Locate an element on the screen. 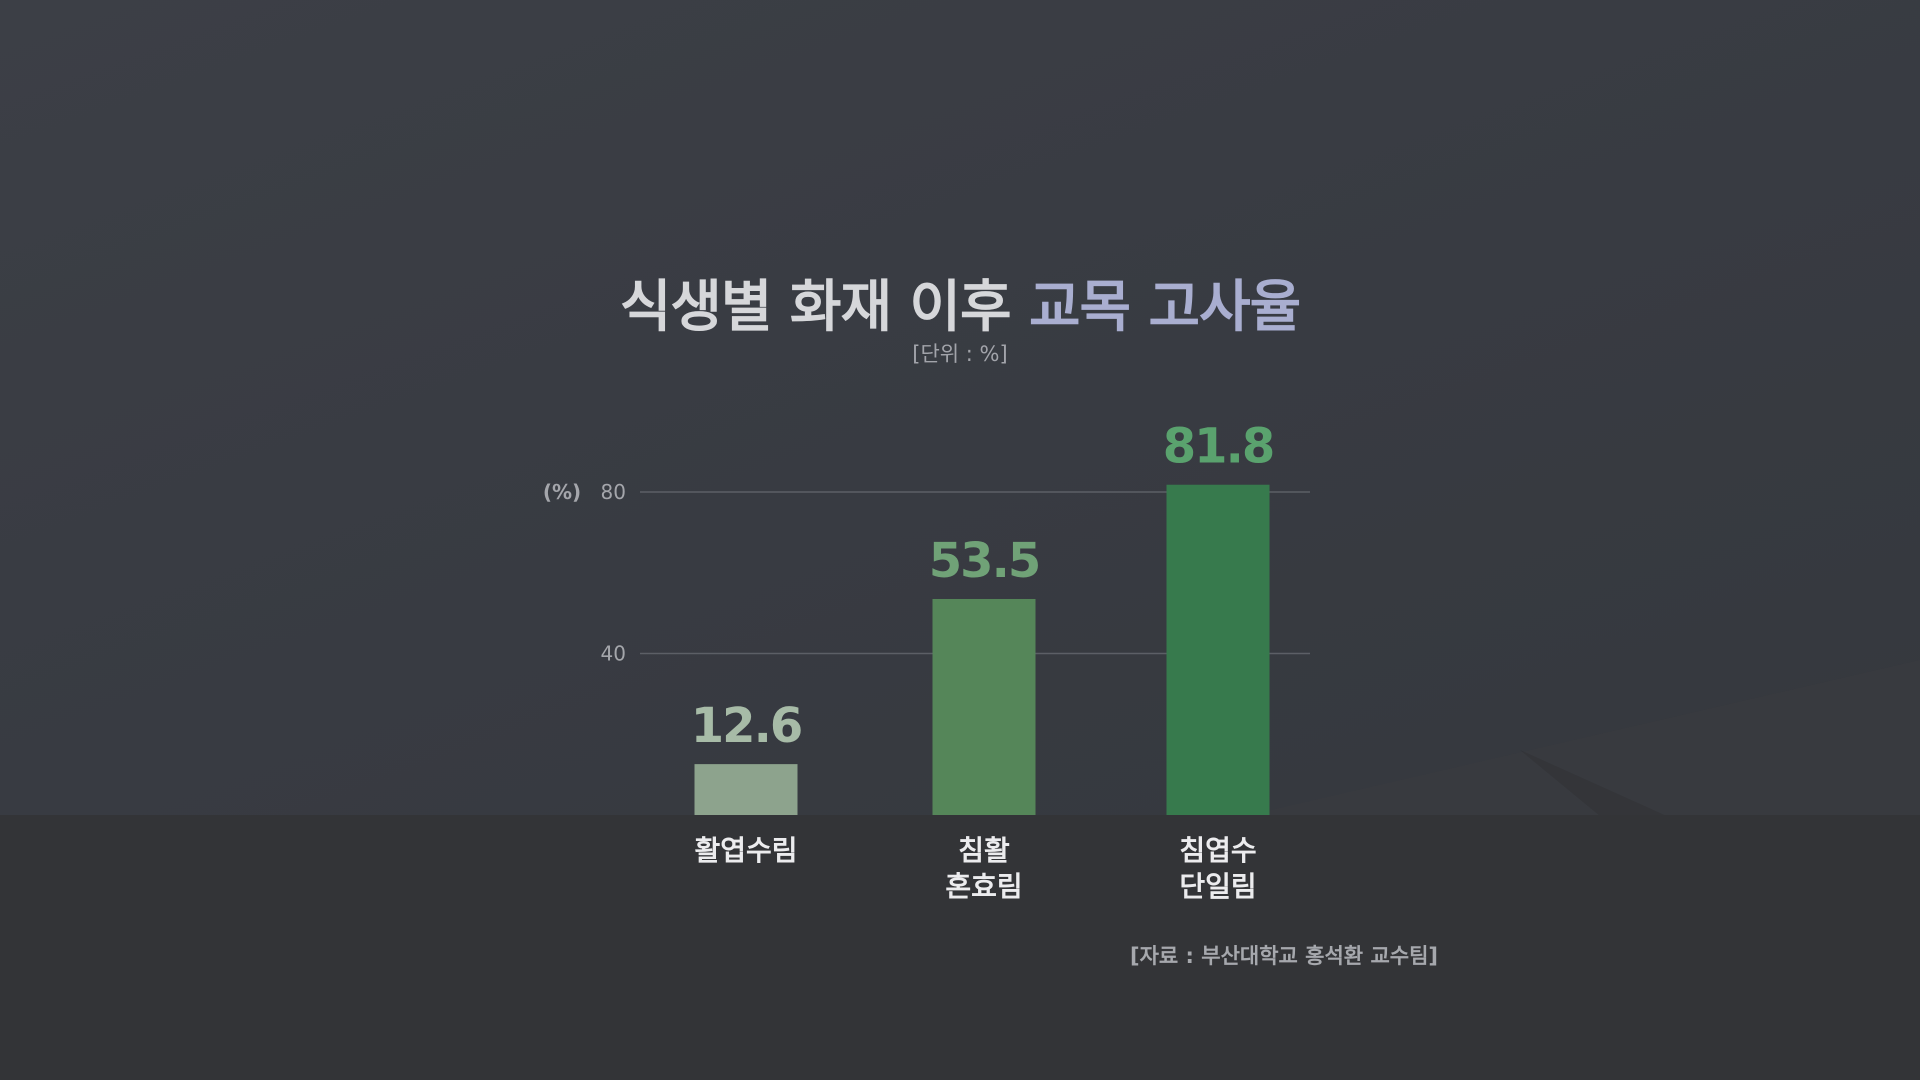  category-label-line: 침활 is located at coordinates (984, 850).